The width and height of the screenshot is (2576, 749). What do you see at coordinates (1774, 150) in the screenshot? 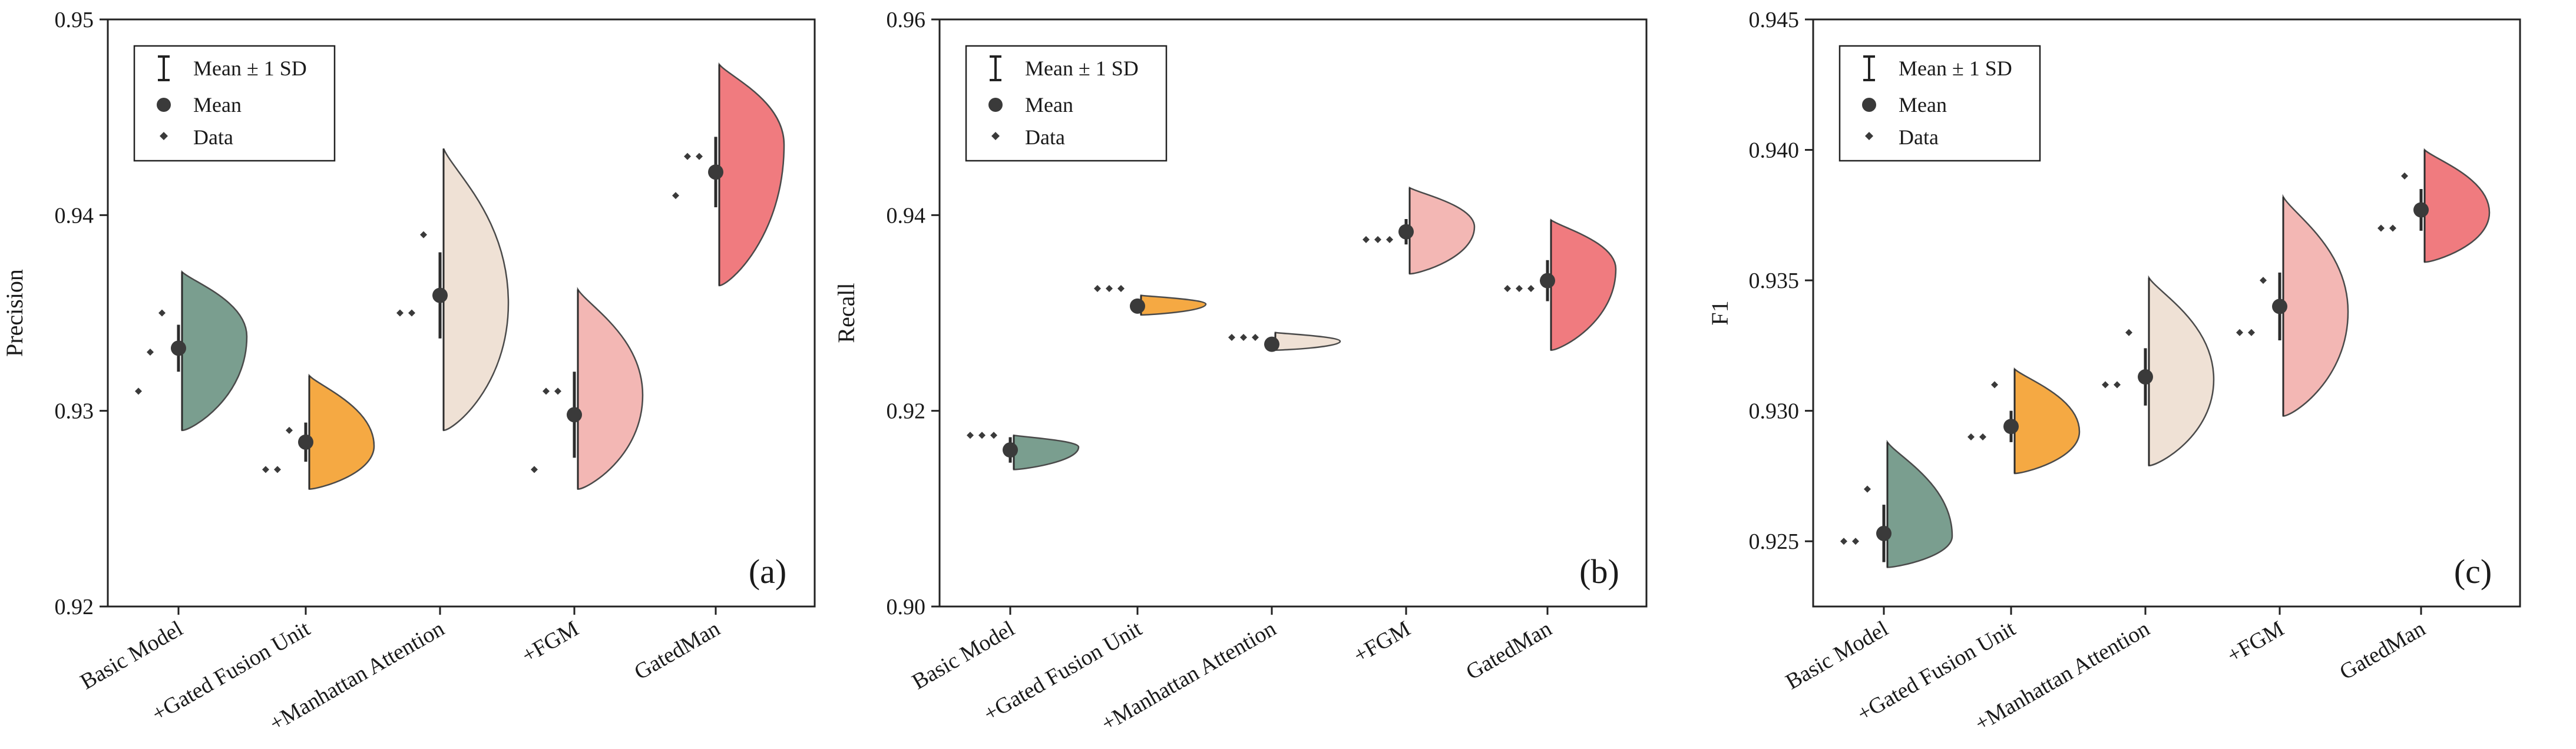
I see `y-tick-label: 0.940` at bounding box center [1774, 150].